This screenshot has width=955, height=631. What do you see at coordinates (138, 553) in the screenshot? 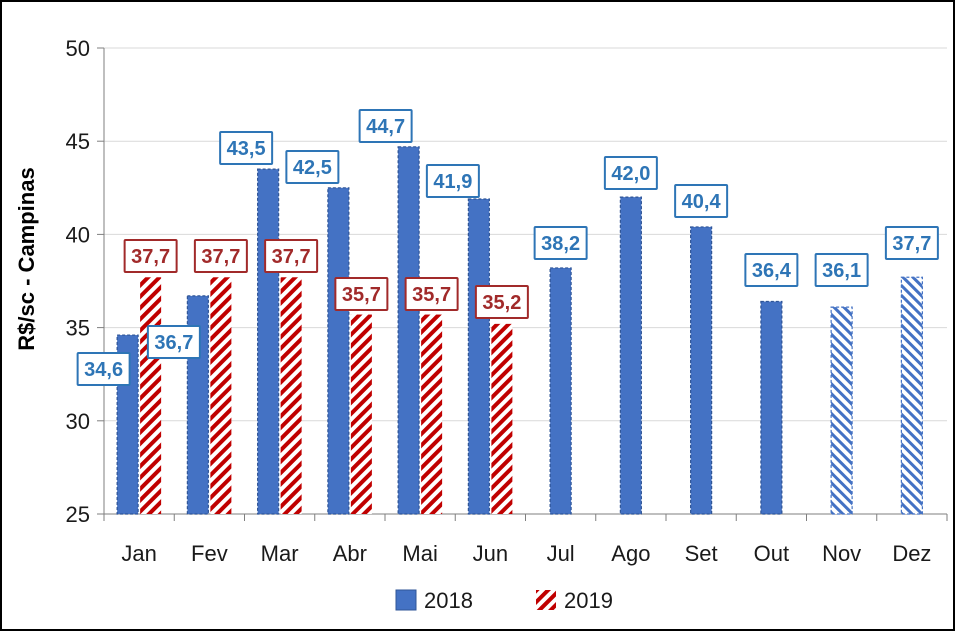
I see `x-tick-label: Jan` at bounding box center [138, 553].